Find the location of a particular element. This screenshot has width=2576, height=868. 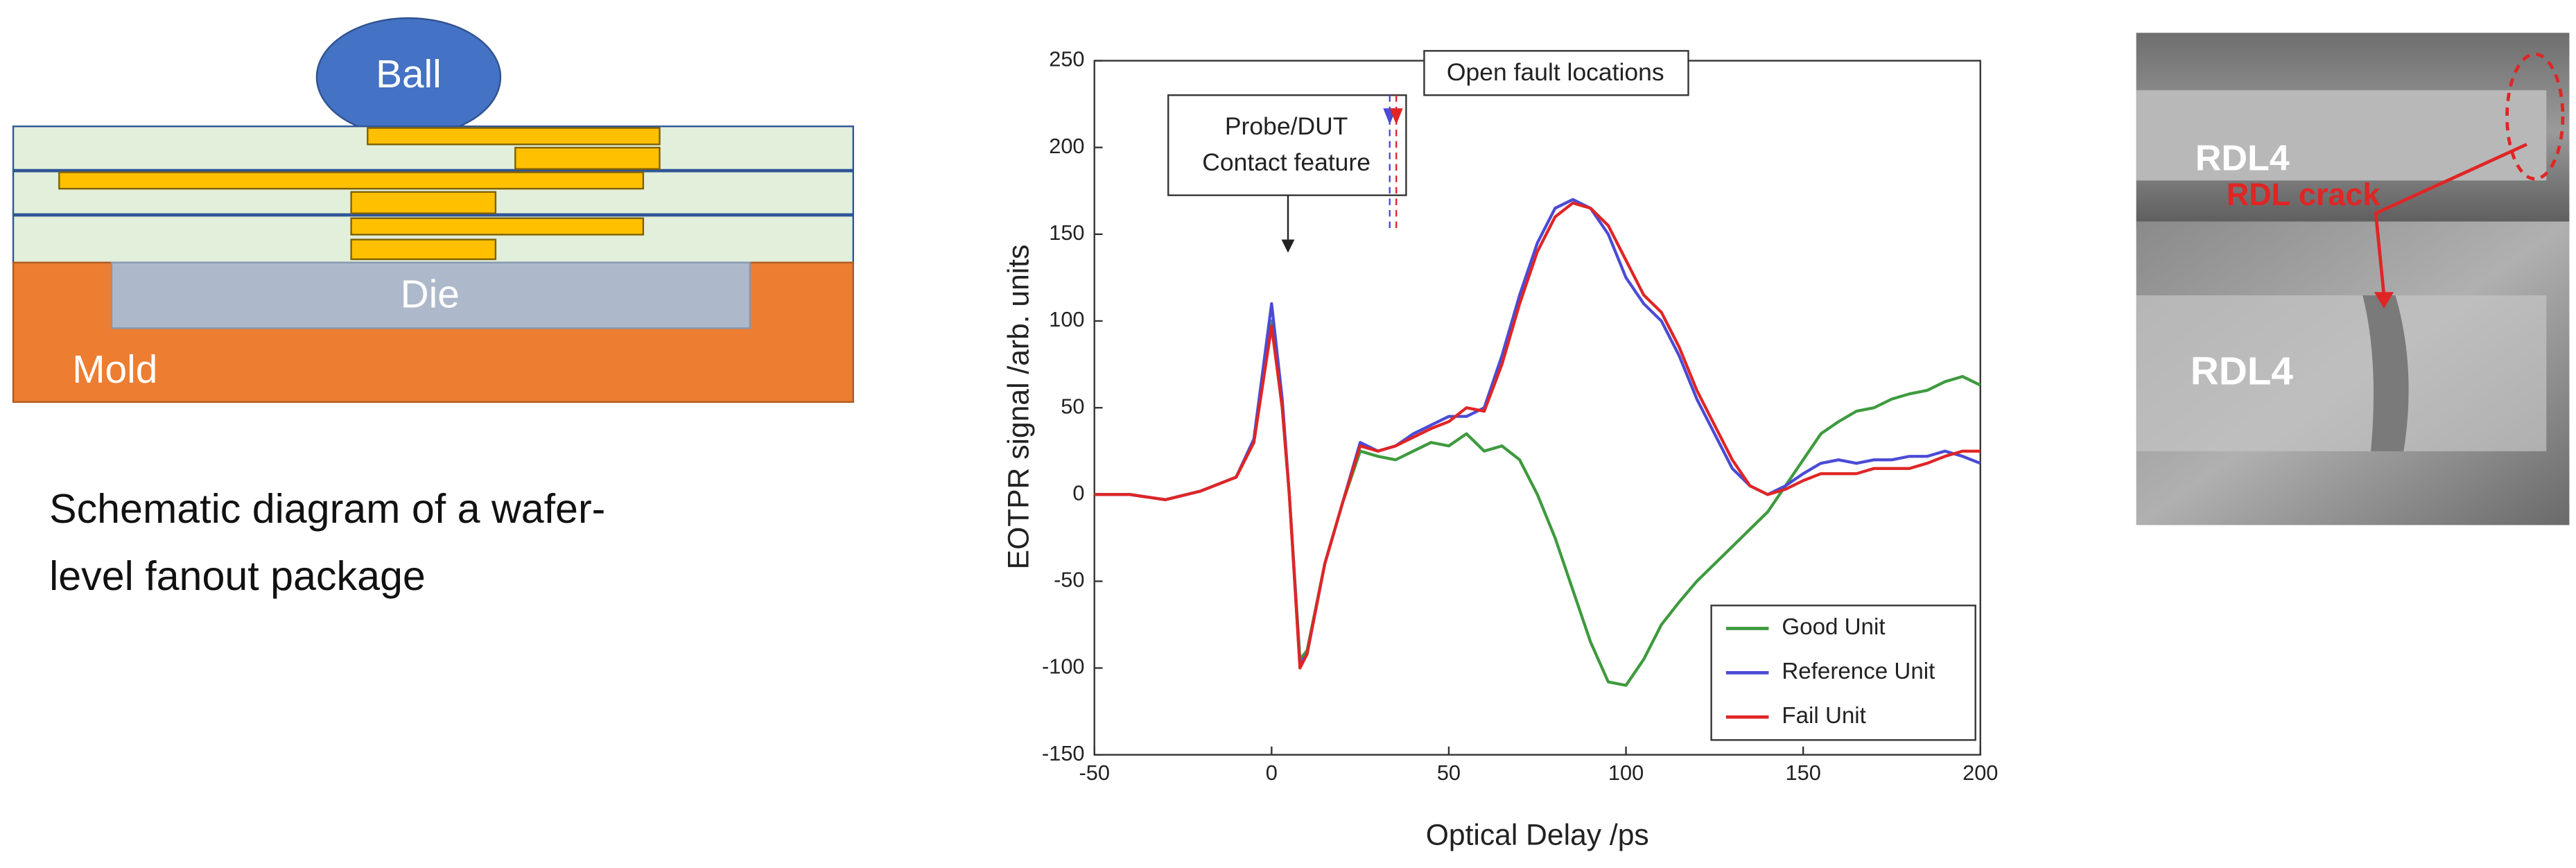

y-axis-title: EOTPR signal /arb. units is located at coordinates (1018, 407).